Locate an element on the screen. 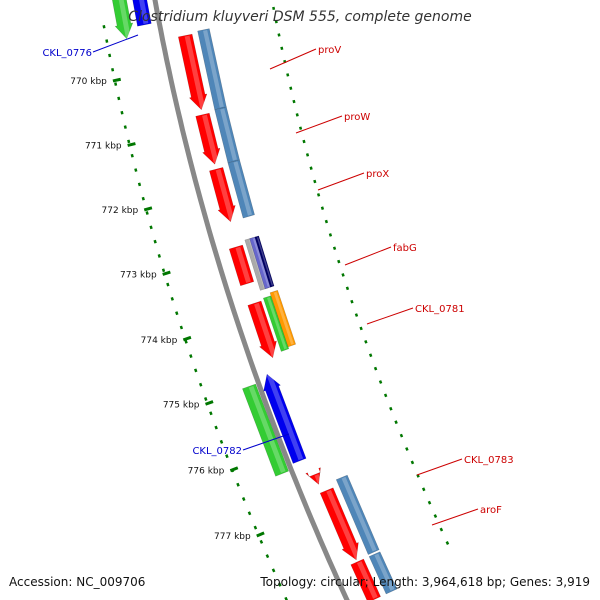  gene-label-ckl-0781: CKL_0781 is located at coordinates (440, 309).